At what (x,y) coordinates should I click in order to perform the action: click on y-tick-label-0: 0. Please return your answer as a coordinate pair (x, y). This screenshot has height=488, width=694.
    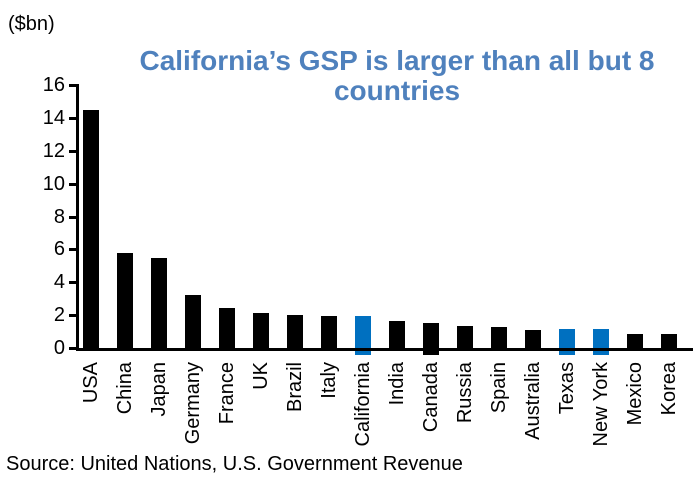
    Looking at the image, I should click on (59, 348).